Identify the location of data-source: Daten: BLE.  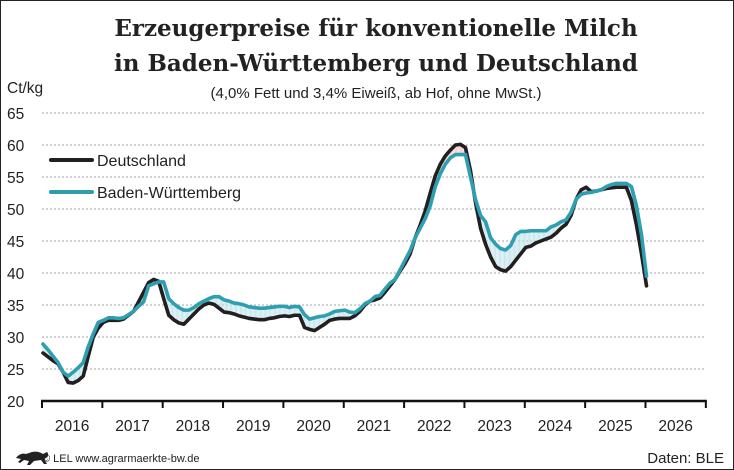
(685, 458).